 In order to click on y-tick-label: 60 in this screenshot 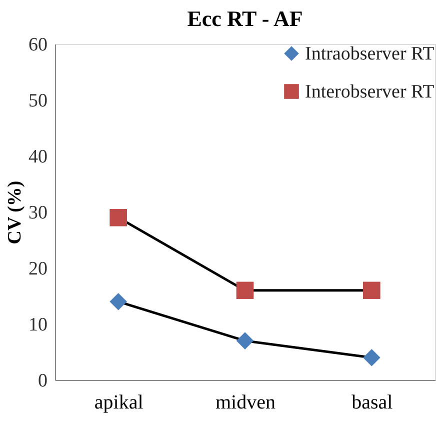, I will do `click(38, 45)`.